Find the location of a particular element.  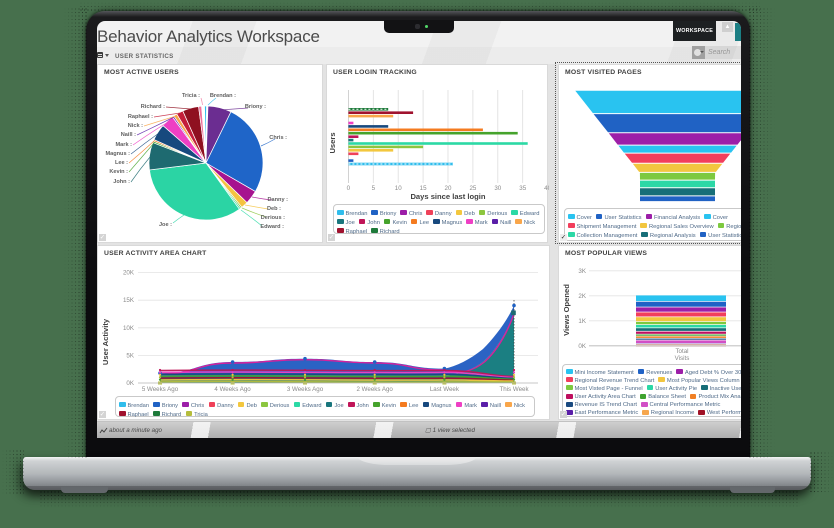

svg-text: 10 is located at coordinates (398, 188).